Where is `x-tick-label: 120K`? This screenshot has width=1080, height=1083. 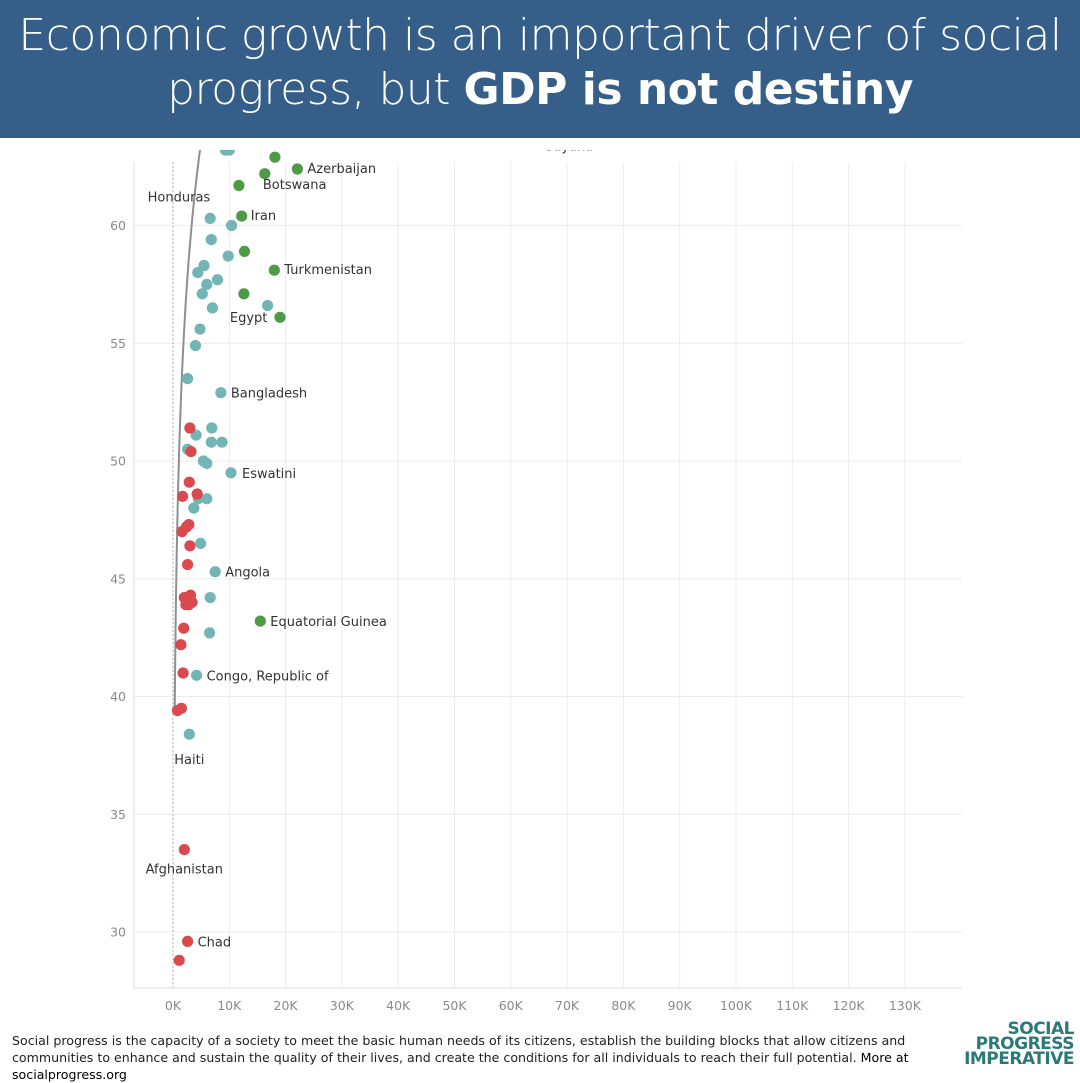 x-tick-label: 120K is located at coordinates (849, 1005).